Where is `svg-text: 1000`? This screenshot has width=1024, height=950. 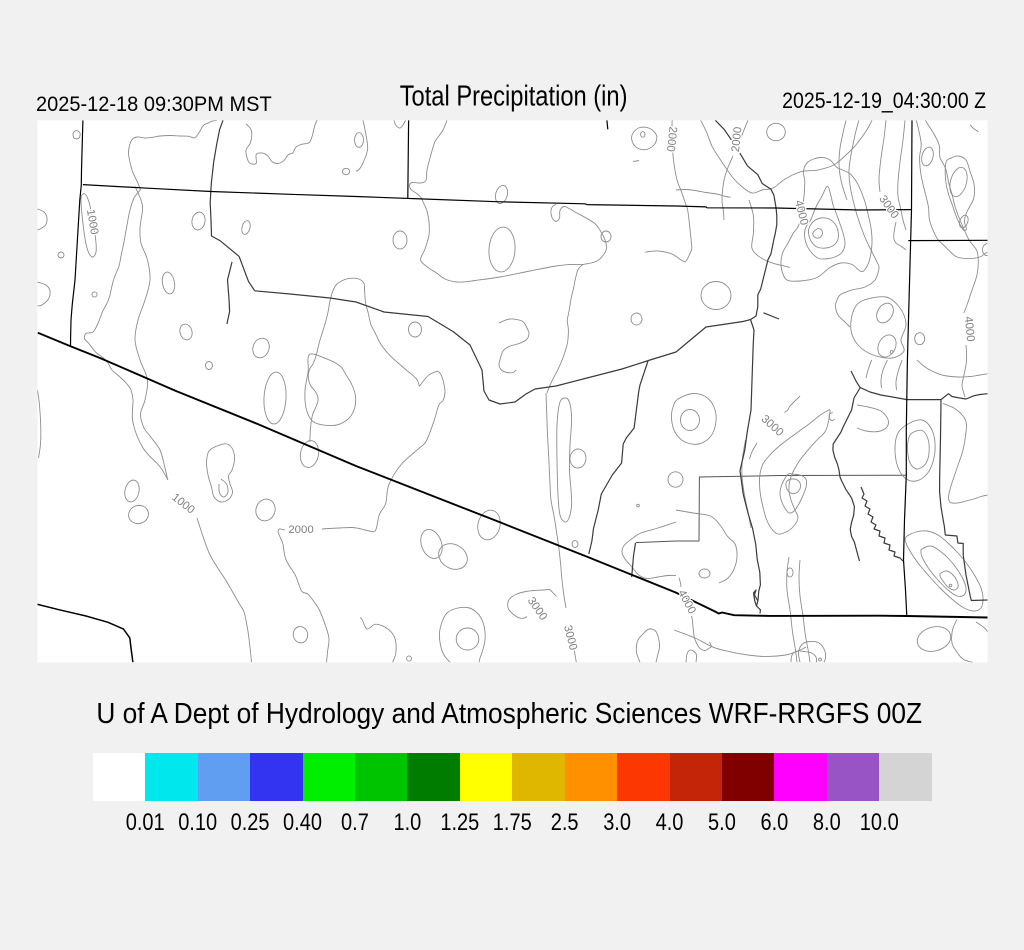
svg-text: 1000 is located at coordinates (92, 221).